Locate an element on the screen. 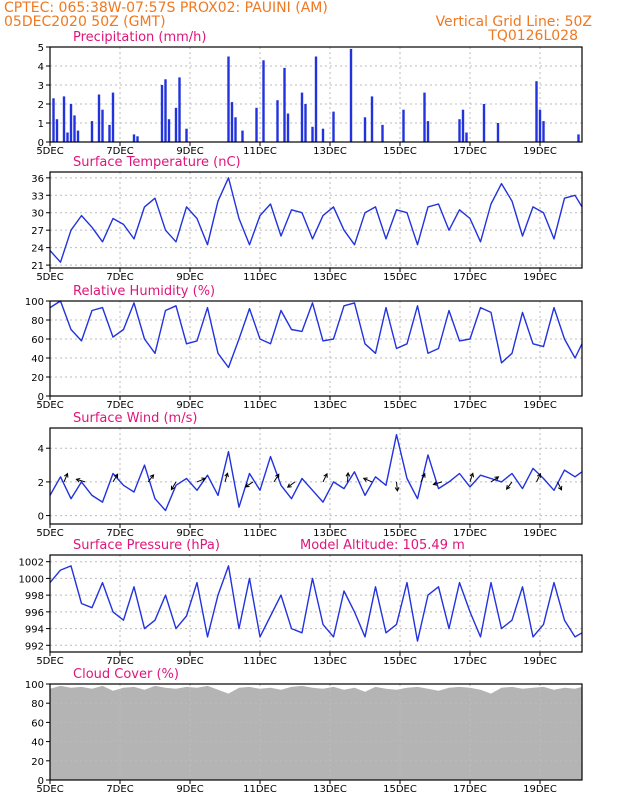  y-tick-label: 60 is located at coordinates (37, 723).